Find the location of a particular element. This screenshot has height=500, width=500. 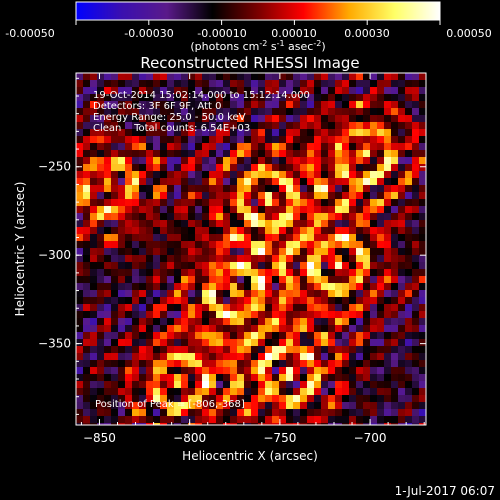

colorbar-tick-label: -0.00010 is located at coordinates (221, 33).